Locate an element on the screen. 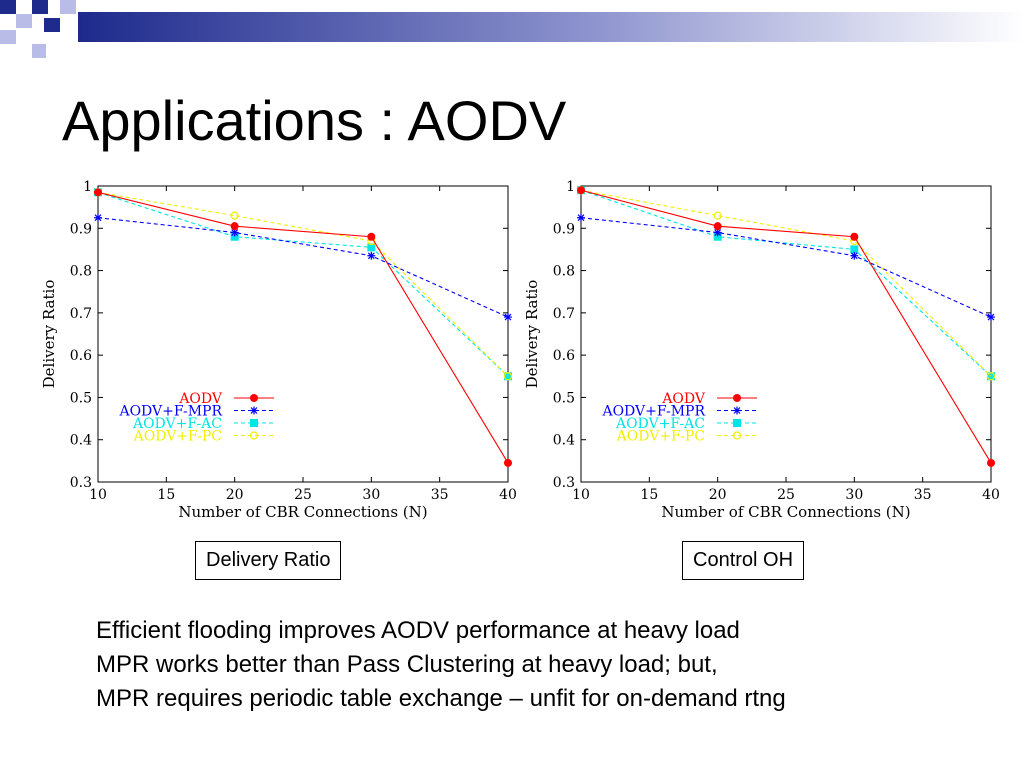 This screenshot has height=768, width=1024. series-aodv-f-mpr is located at coordinates (786, 267).